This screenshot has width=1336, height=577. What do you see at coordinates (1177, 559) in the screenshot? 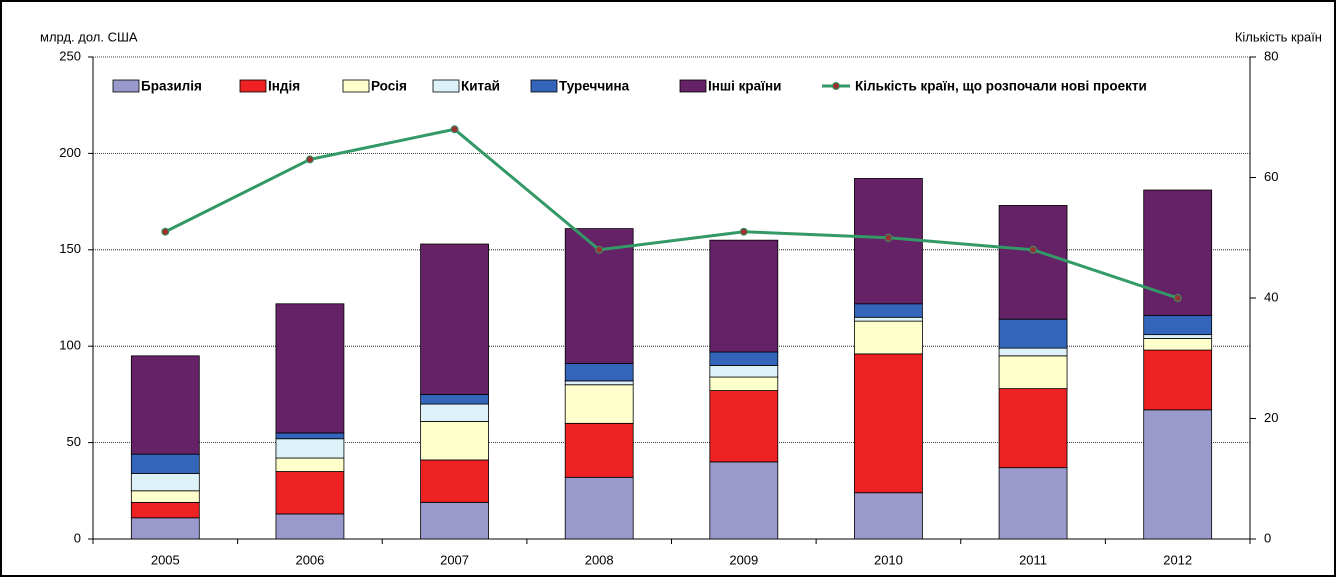
I see `x-tick-label: 2012` at bounding box center [1177, 559].